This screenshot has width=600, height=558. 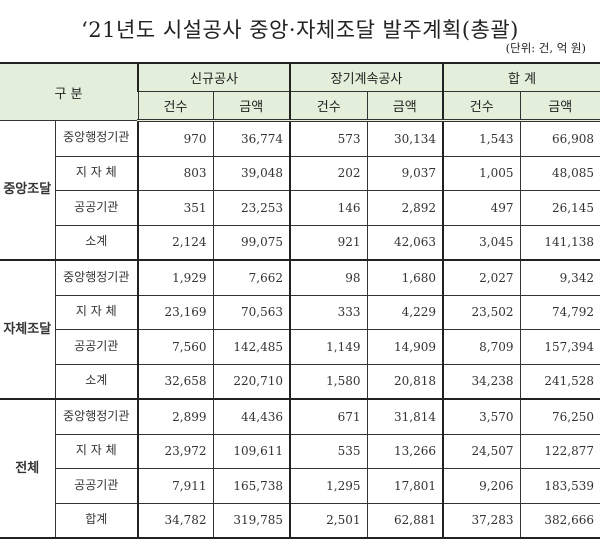 I want to click on count-cell: 146, so click(x=328, y=208).